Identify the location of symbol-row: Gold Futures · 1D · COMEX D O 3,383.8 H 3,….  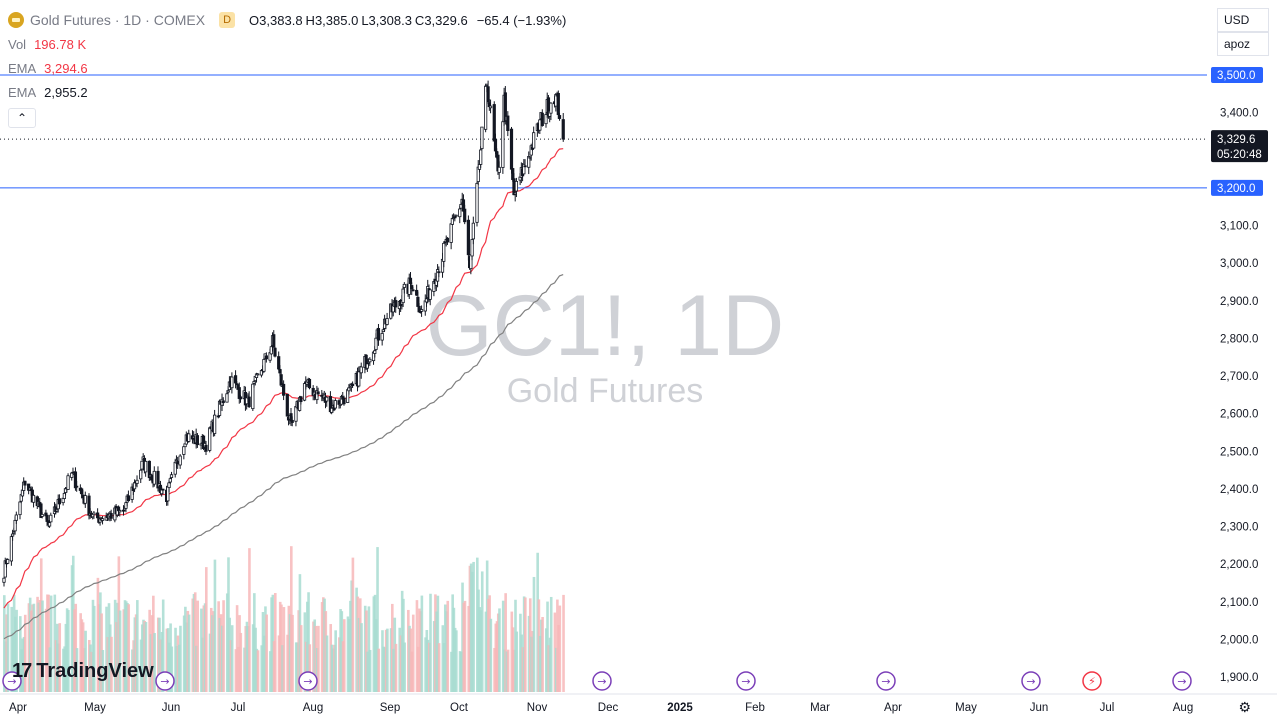
(287, 20).